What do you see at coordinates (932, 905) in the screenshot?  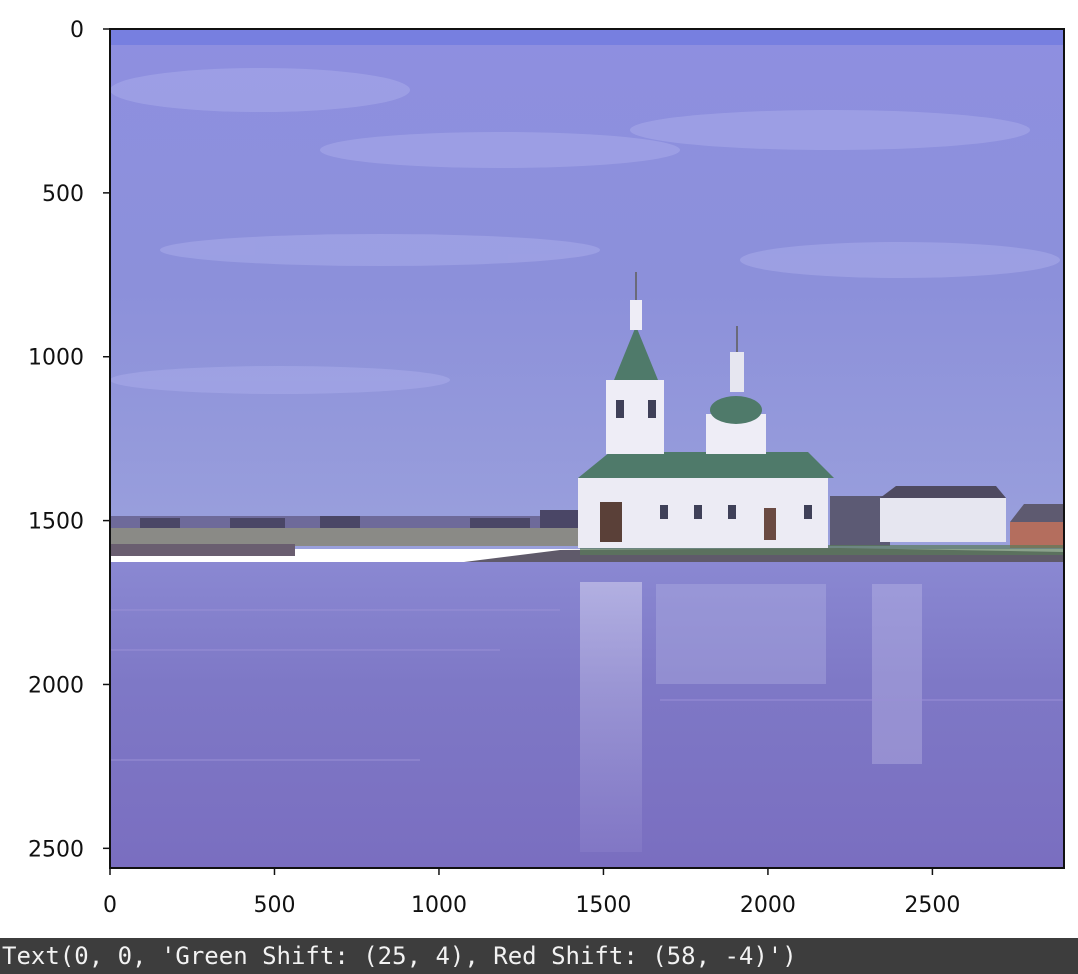 I see `x-tick-label: 2500` at bounding box center [932, 905].